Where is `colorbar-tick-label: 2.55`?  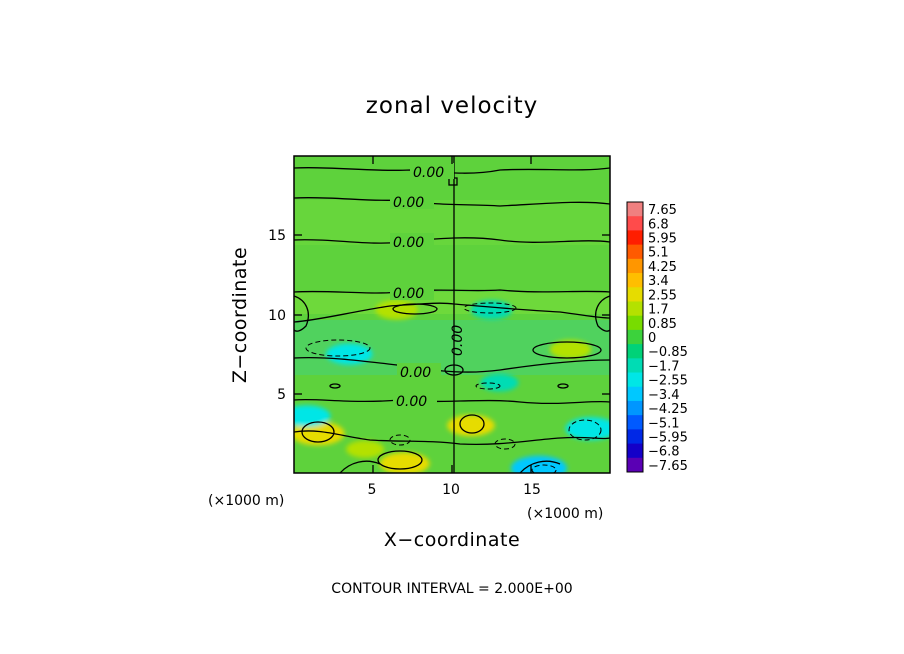 colorbar-tick-label: 2.55 is located at coordinates (662, 295).